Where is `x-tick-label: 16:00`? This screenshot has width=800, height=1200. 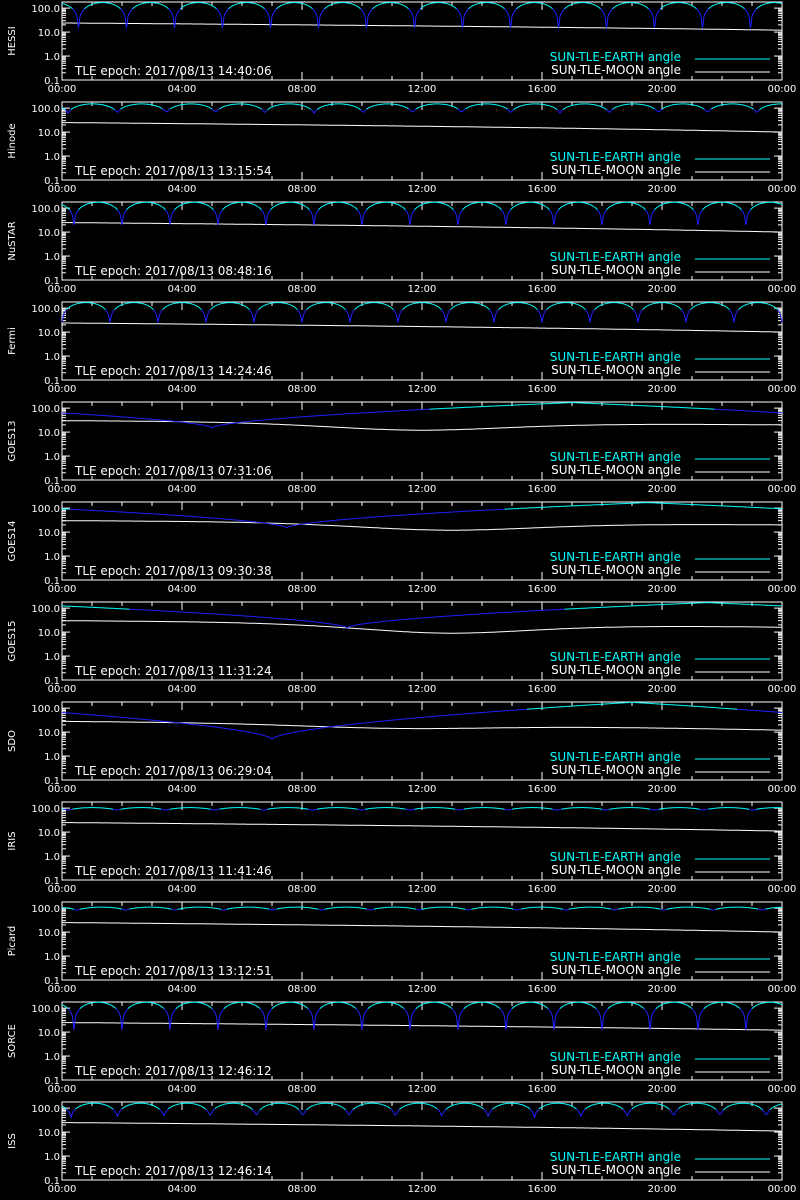
x-tick-label: 16:00 is located at coordinates (542, 389).